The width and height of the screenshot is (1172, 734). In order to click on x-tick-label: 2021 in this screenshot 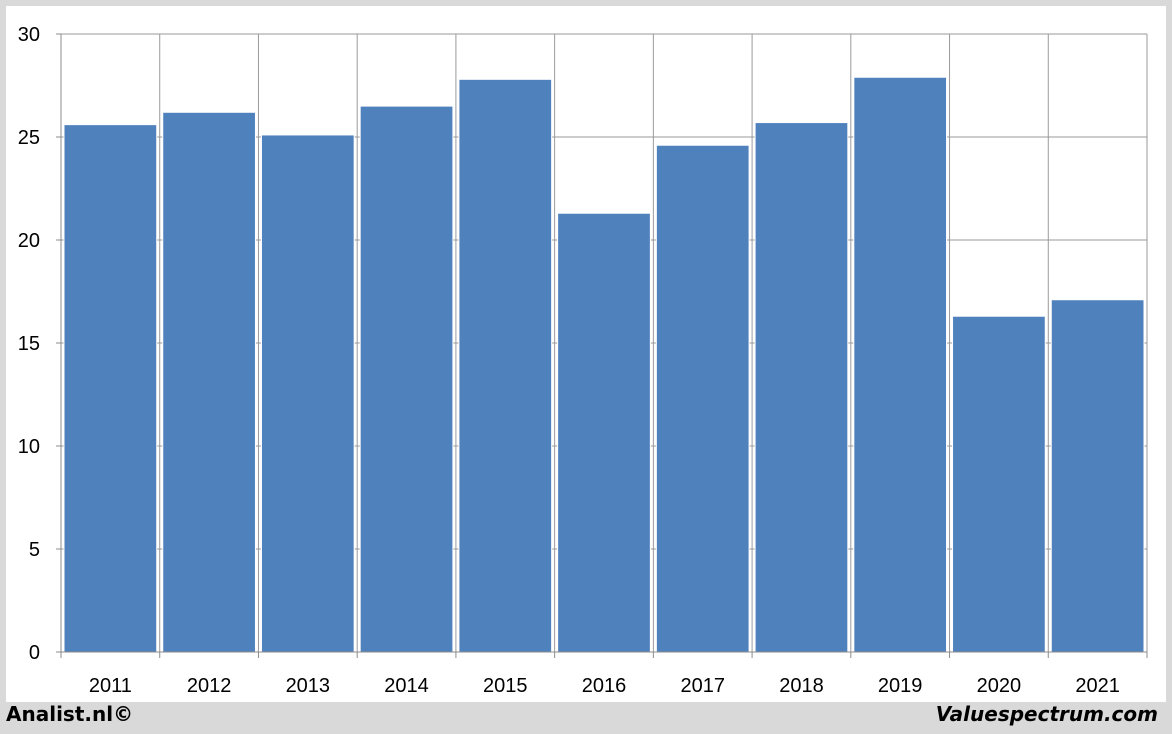, I will do `click(1097, 686)`.